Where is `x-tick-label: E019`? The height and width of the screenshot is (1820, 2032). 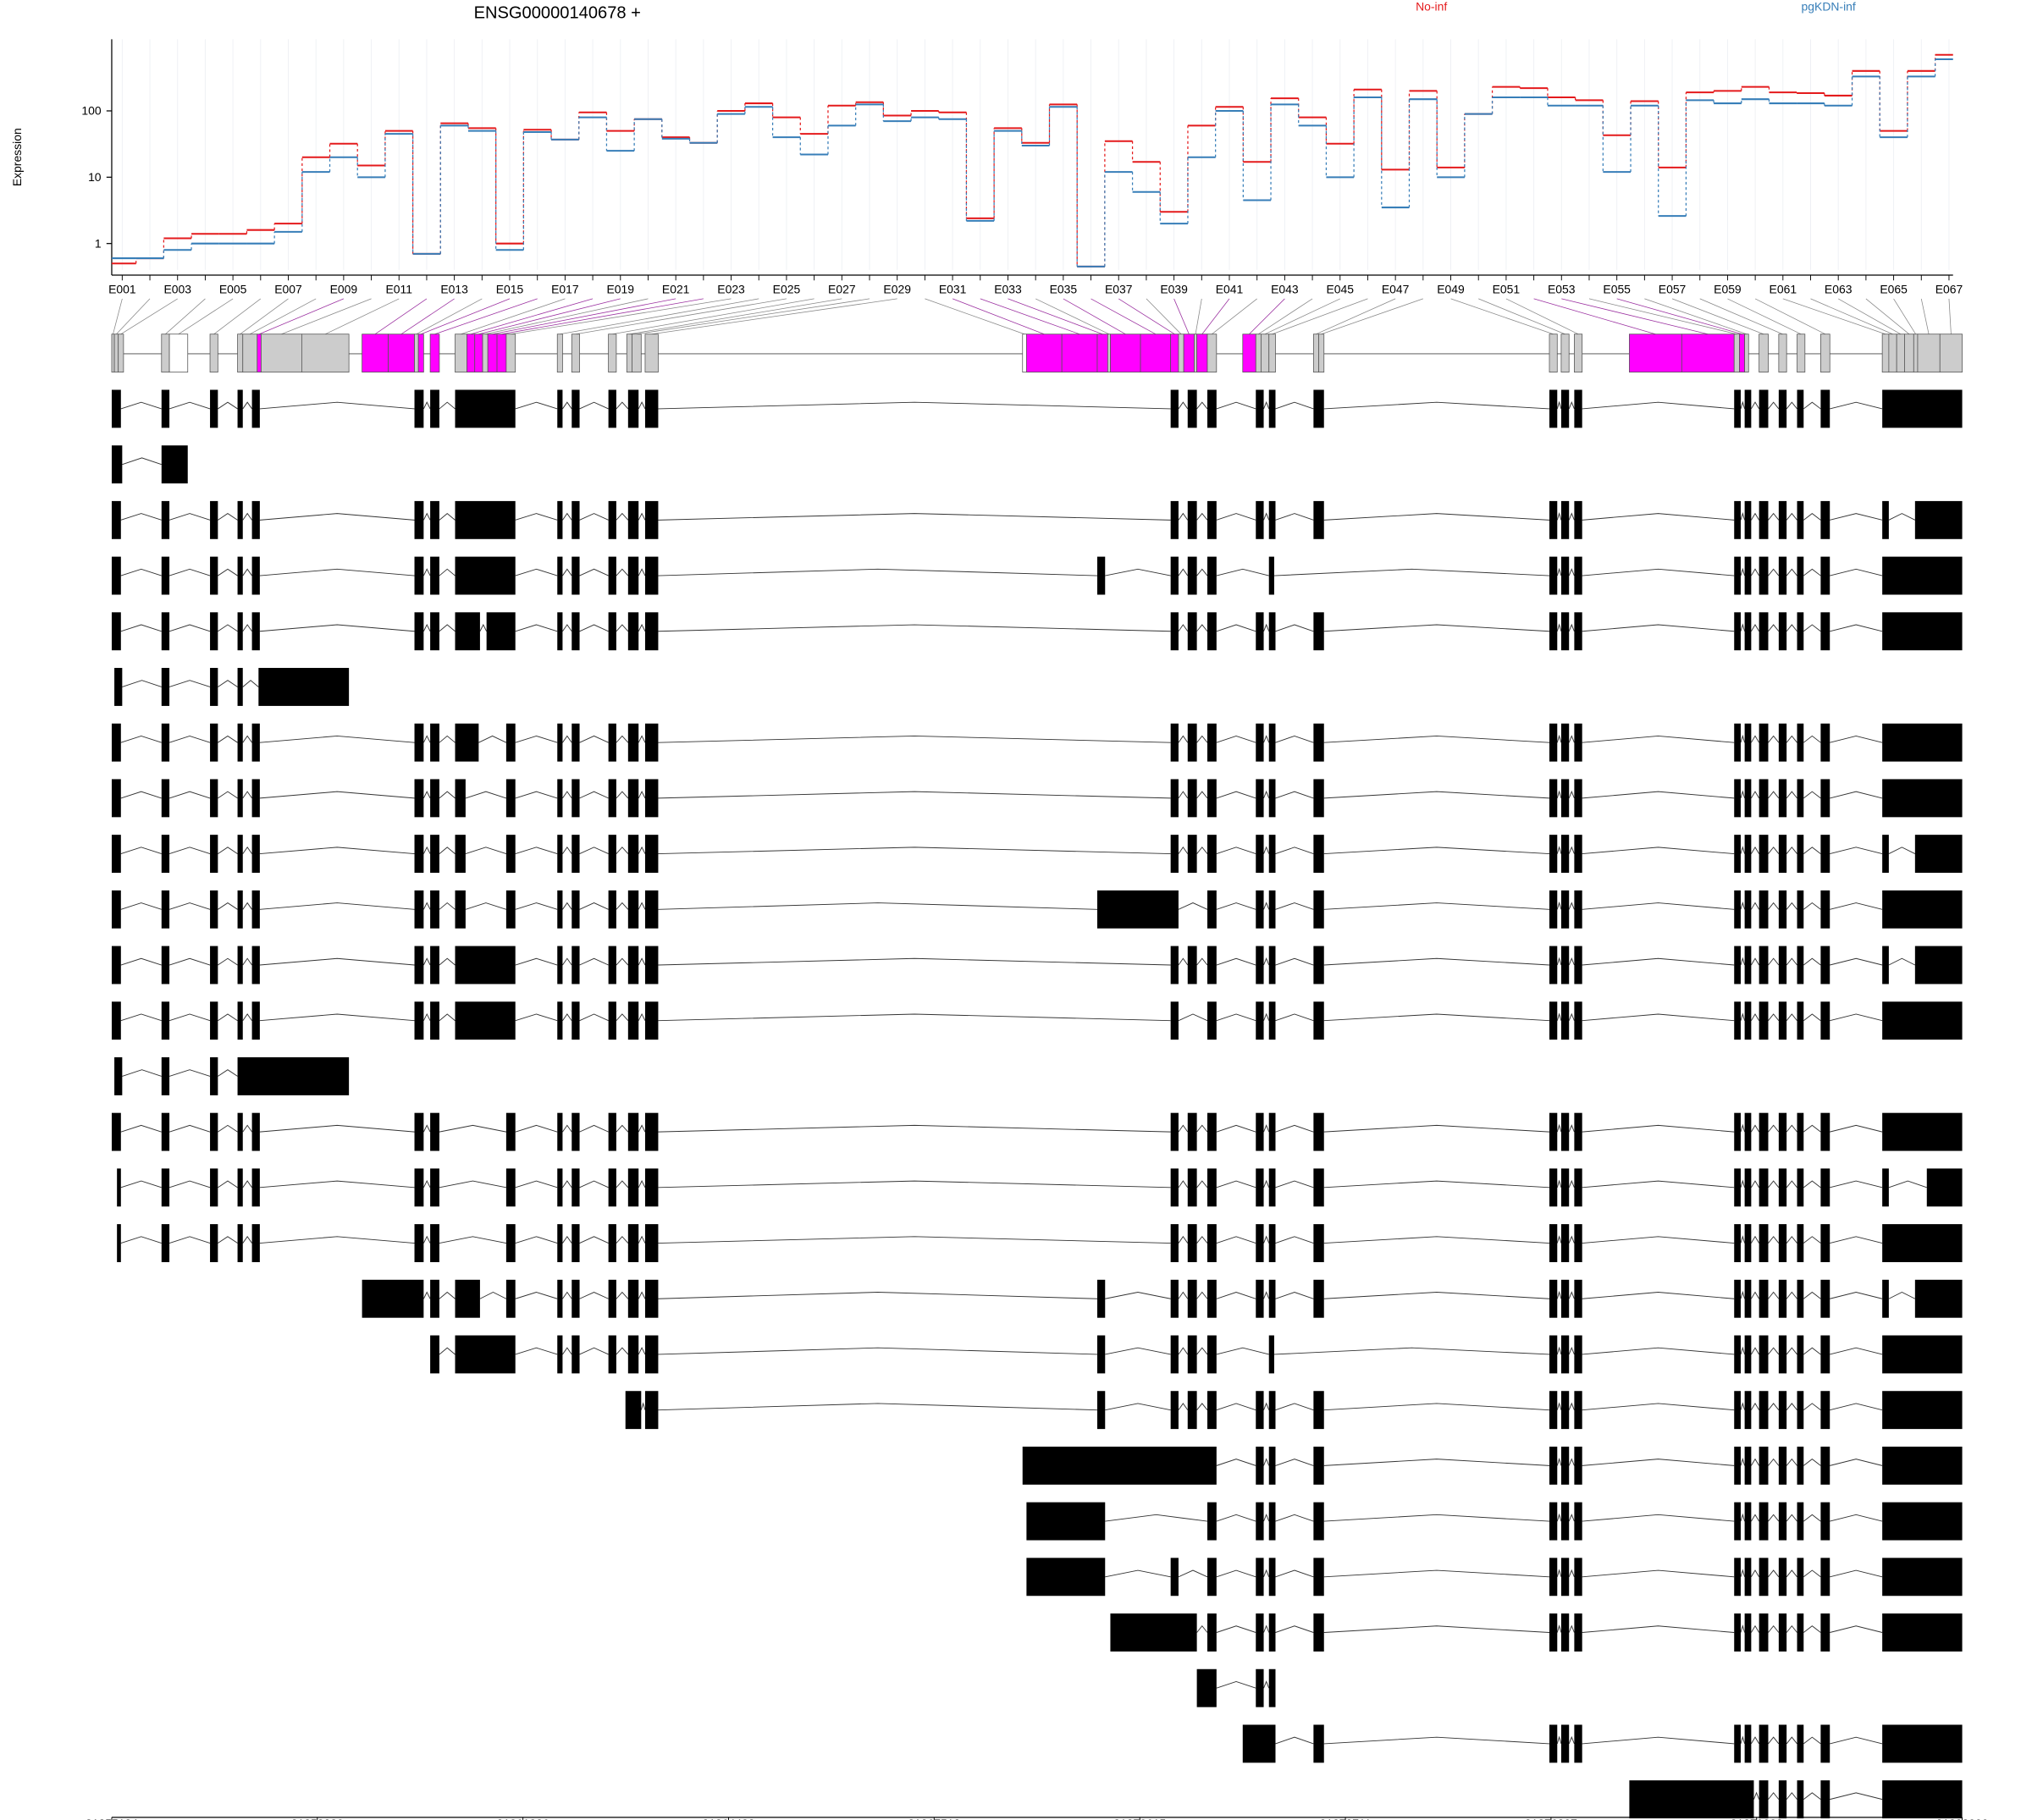 x-tick-label: E019 is located at coordinates (621, 289).